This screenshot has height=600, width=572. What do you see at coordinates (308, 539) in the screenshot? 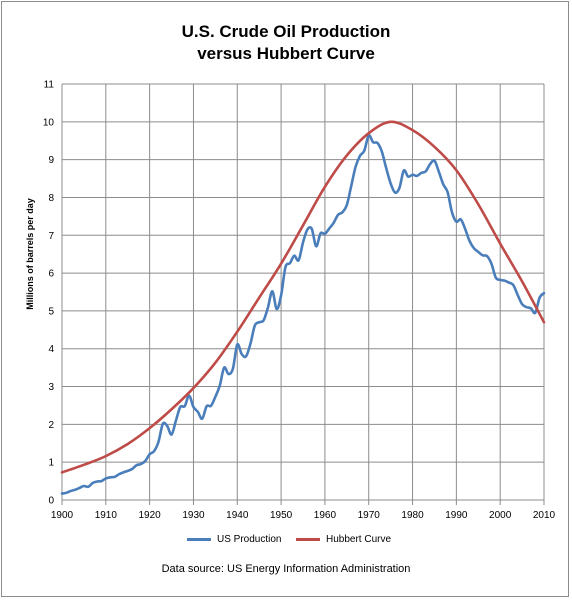
I see `legend-swatch-hubbert-curve` at bounding box center [308, 539].